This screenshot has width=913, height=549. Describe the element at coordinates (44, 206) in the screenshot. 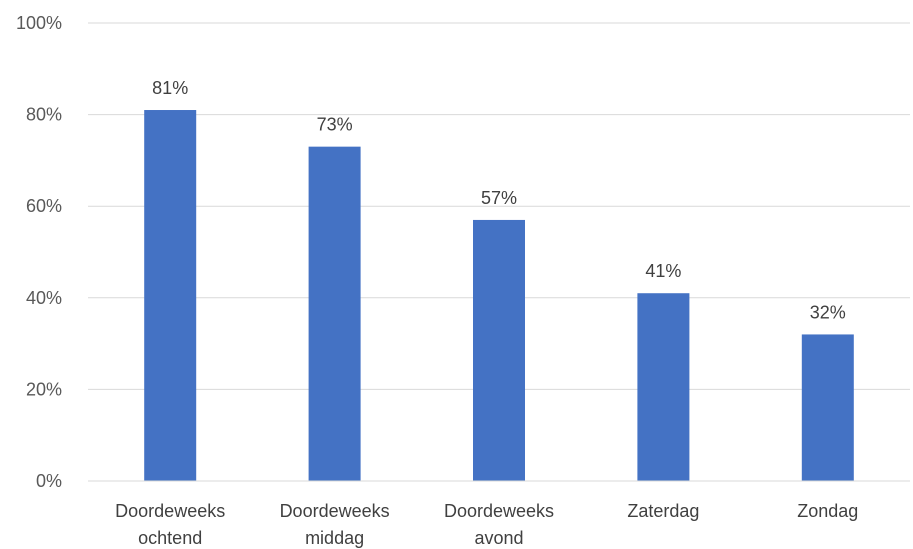

I see `y-tick-label: 60%` at that location.